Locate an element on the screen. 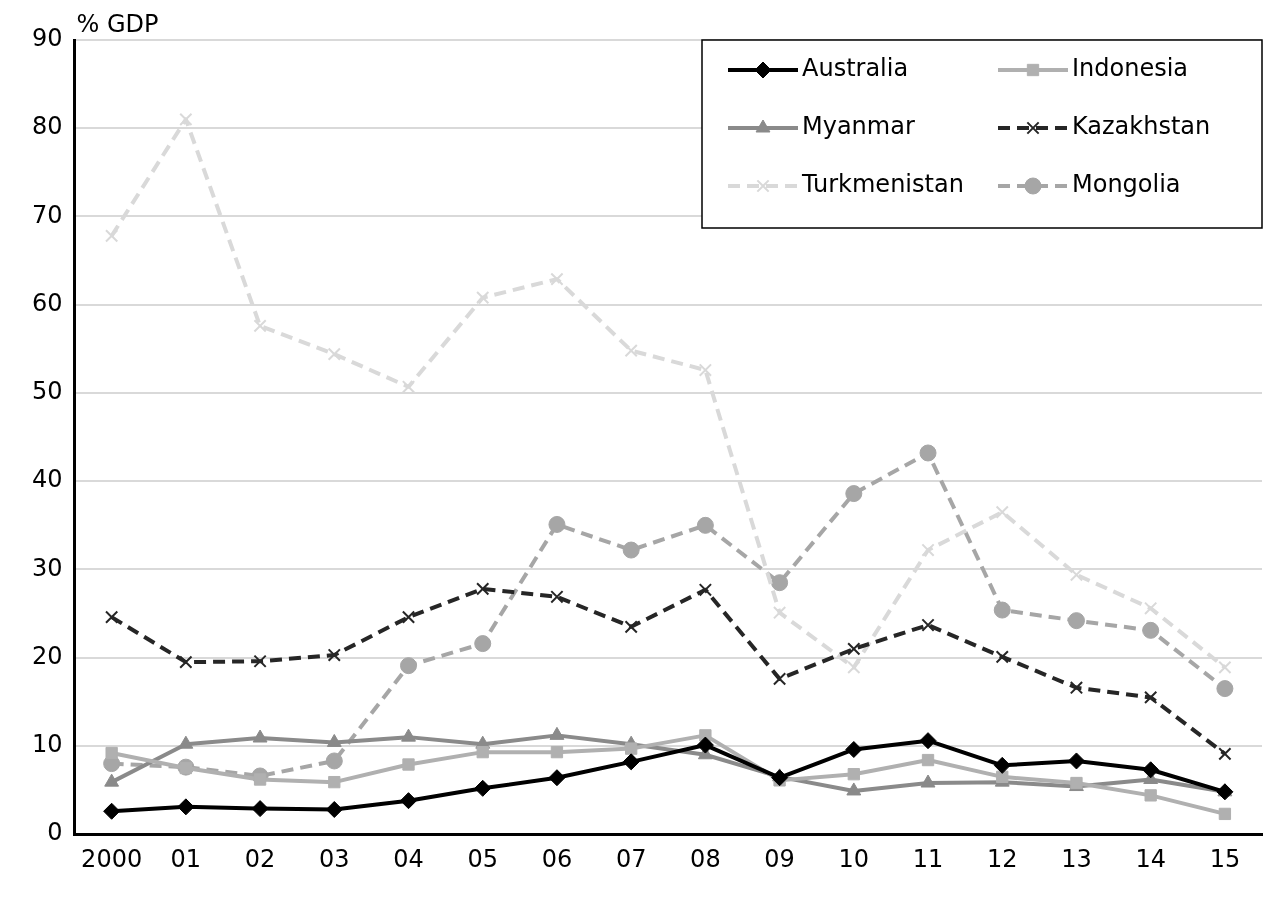 The image size is (1276, 907). legend-label: Mongolia is located at coordinates (1126, 184).